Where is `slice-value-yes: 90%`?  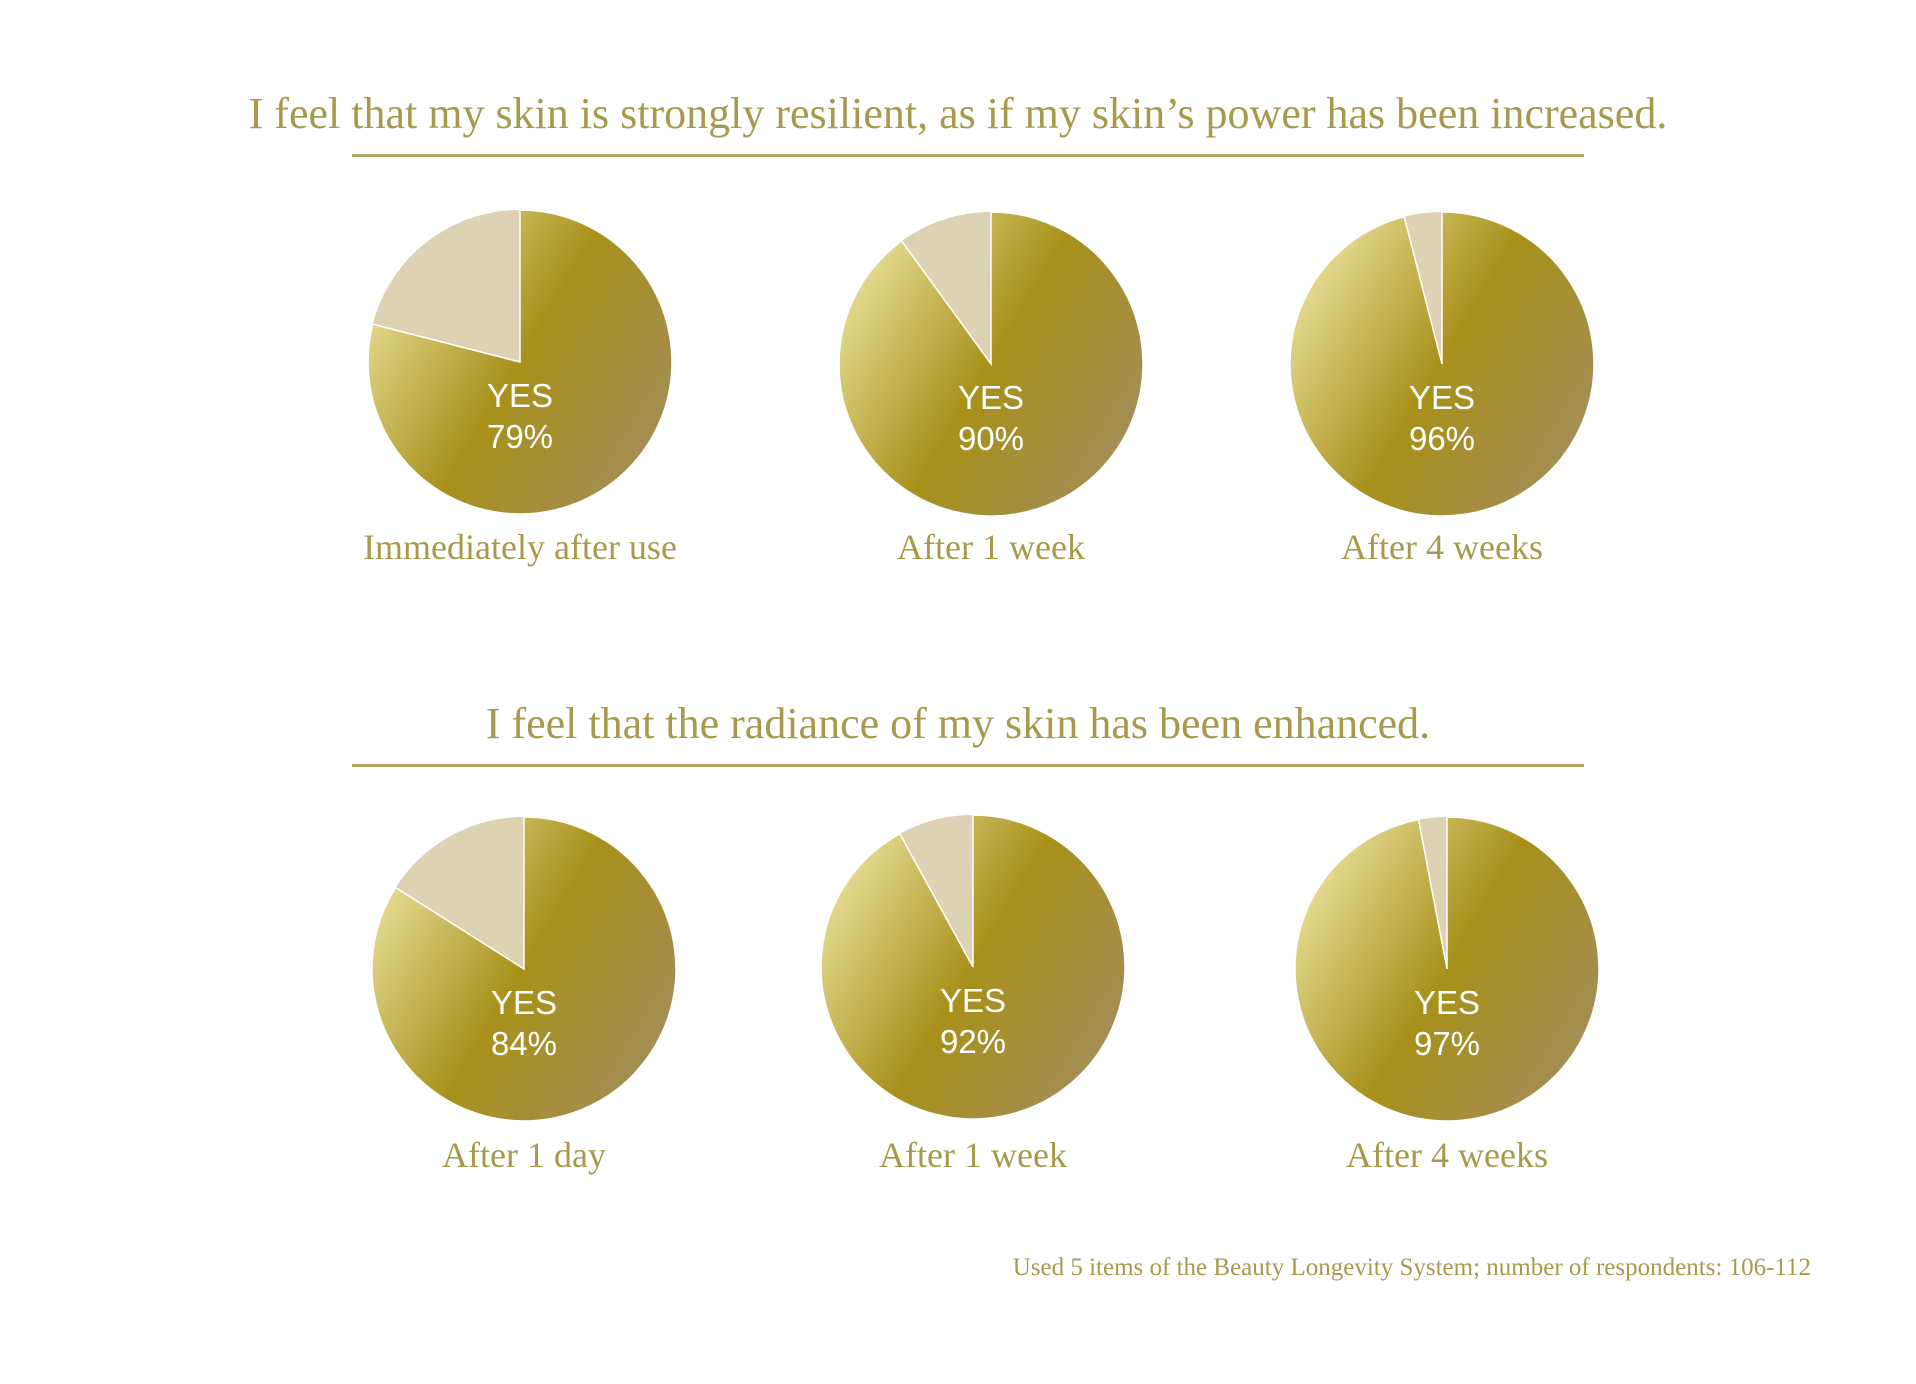 slice-value-yes: 90% is located at coordinates (991, 438).